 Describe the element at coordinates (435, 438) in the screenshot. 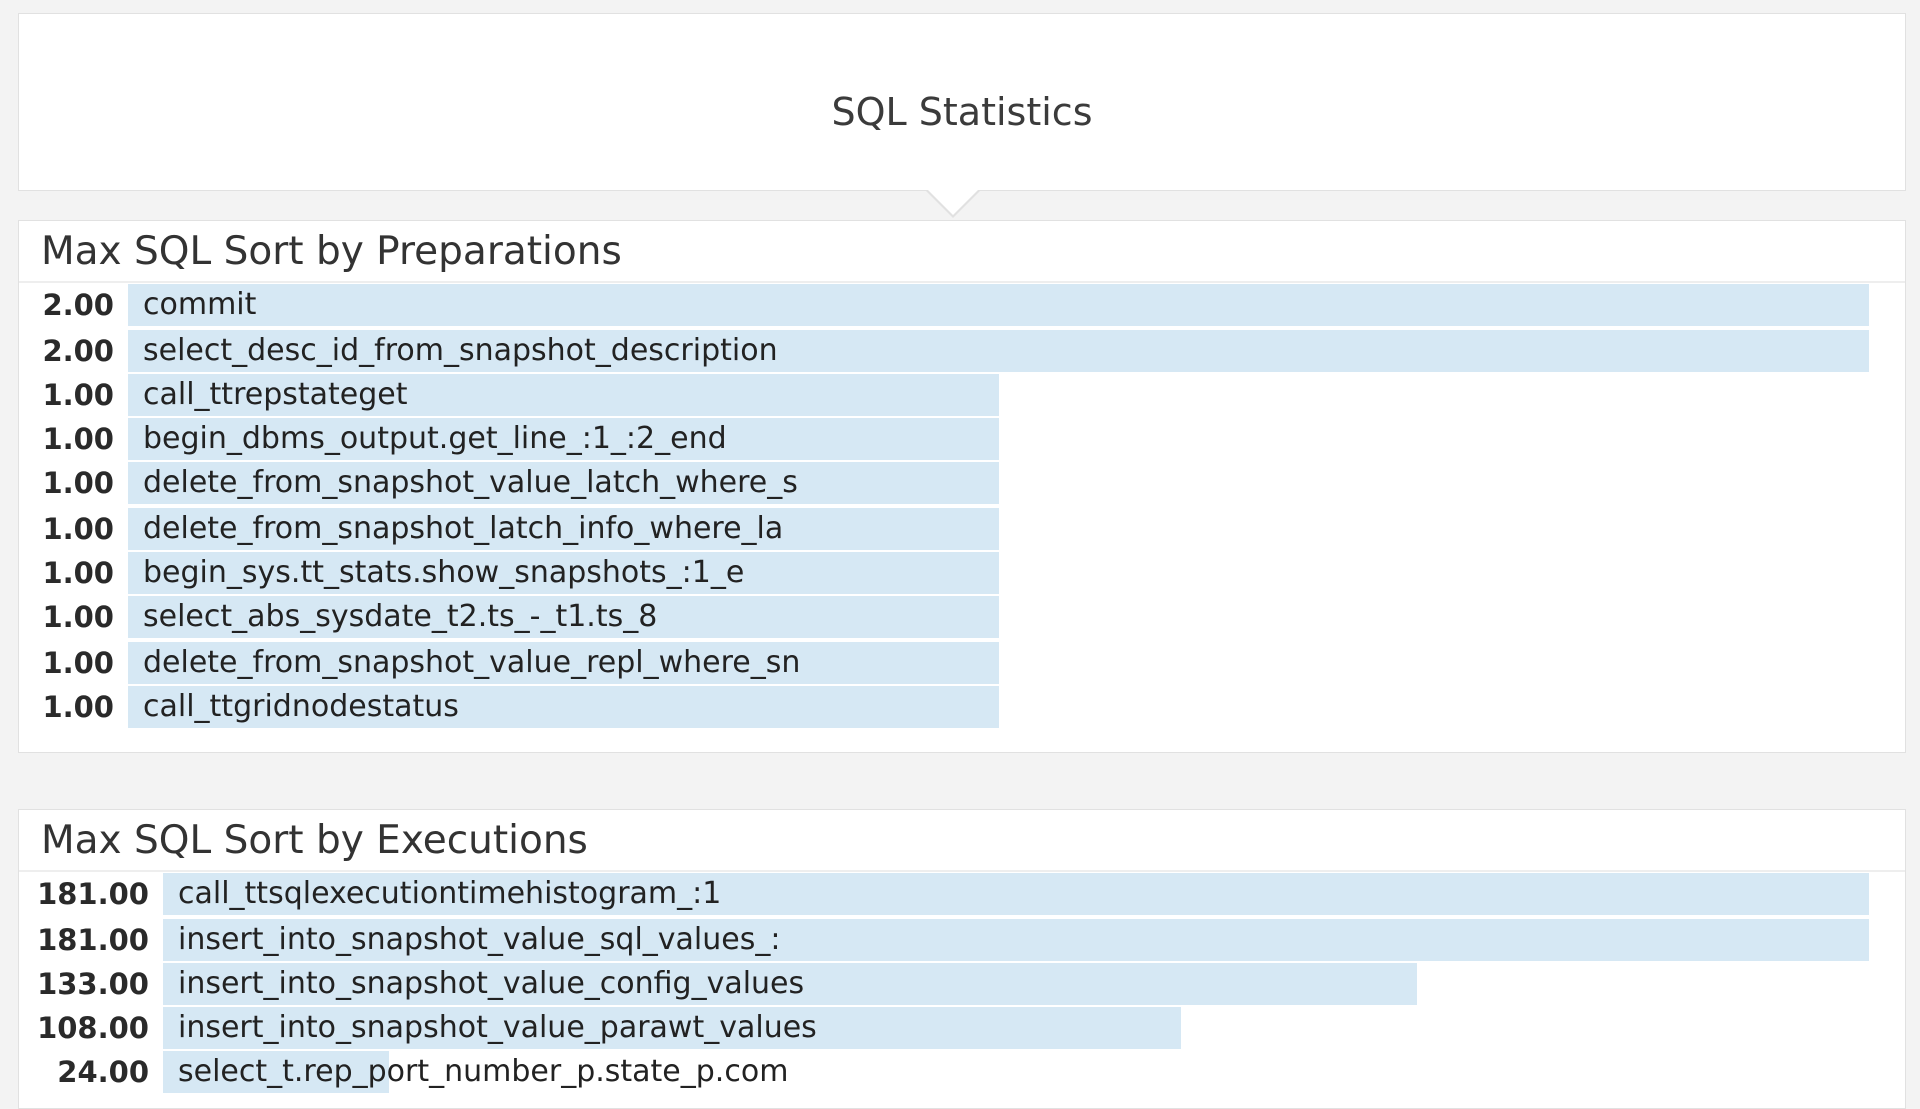

I see `row-label: begin_dbms_output.get_line_:1_:2_end` at that location.